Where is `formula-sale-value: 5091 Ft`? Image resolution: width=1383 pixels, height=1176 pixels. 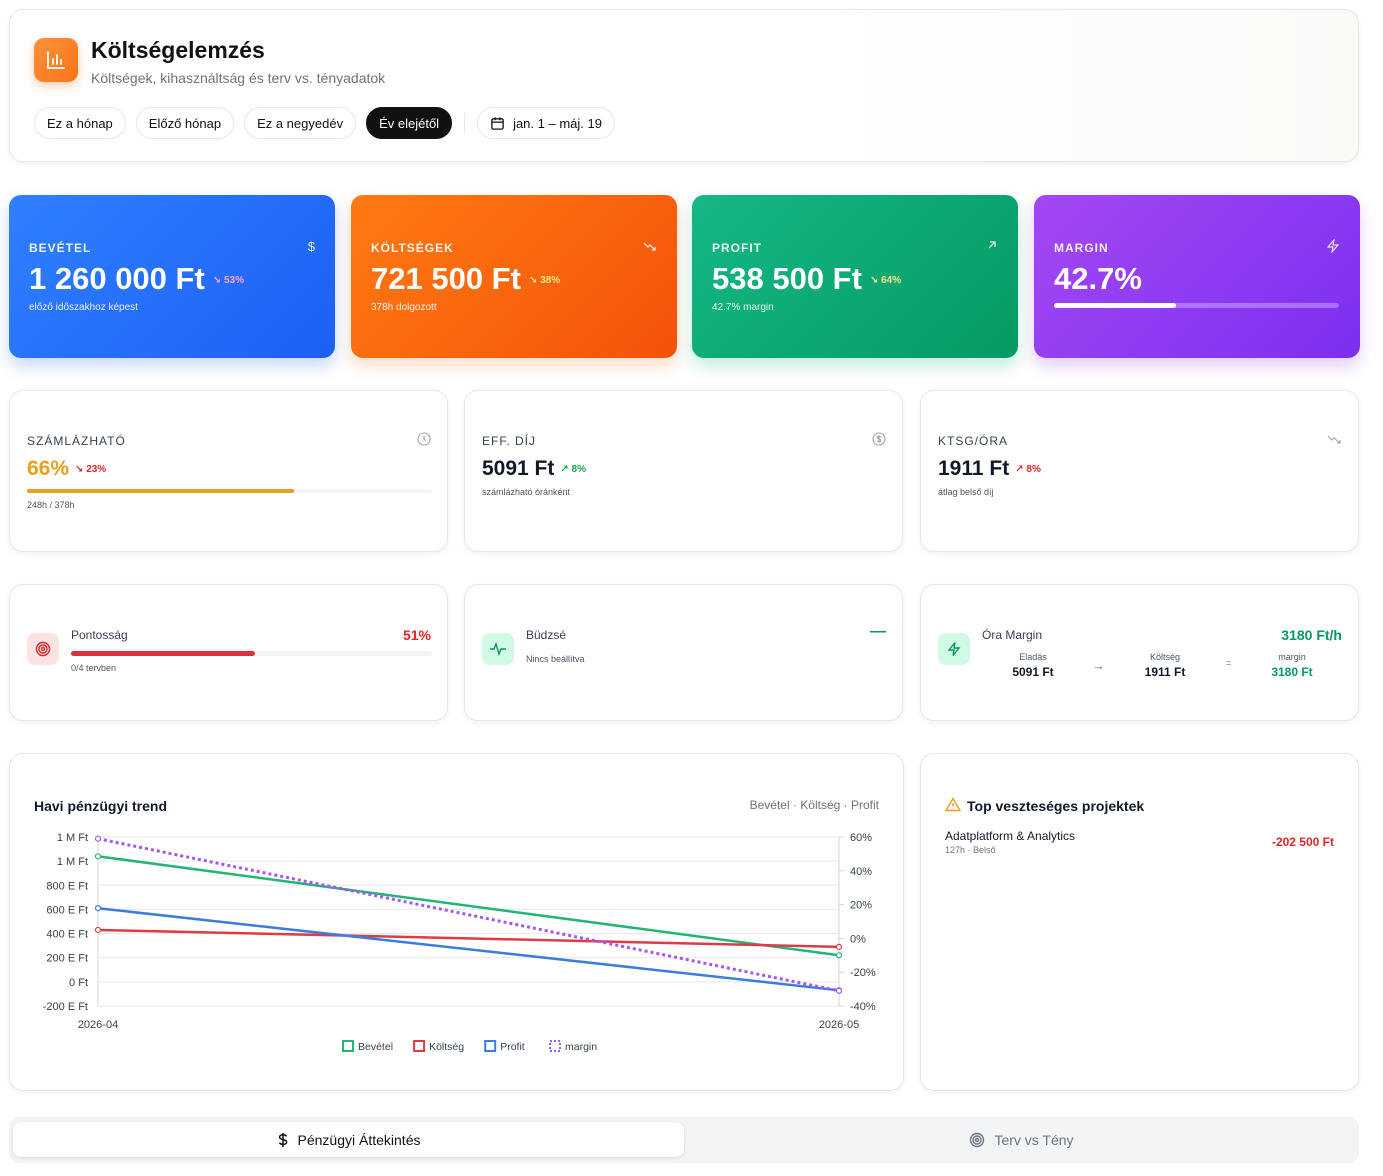
formula-sale-value: 5091 Ft is located at coordinates (1033, 672).